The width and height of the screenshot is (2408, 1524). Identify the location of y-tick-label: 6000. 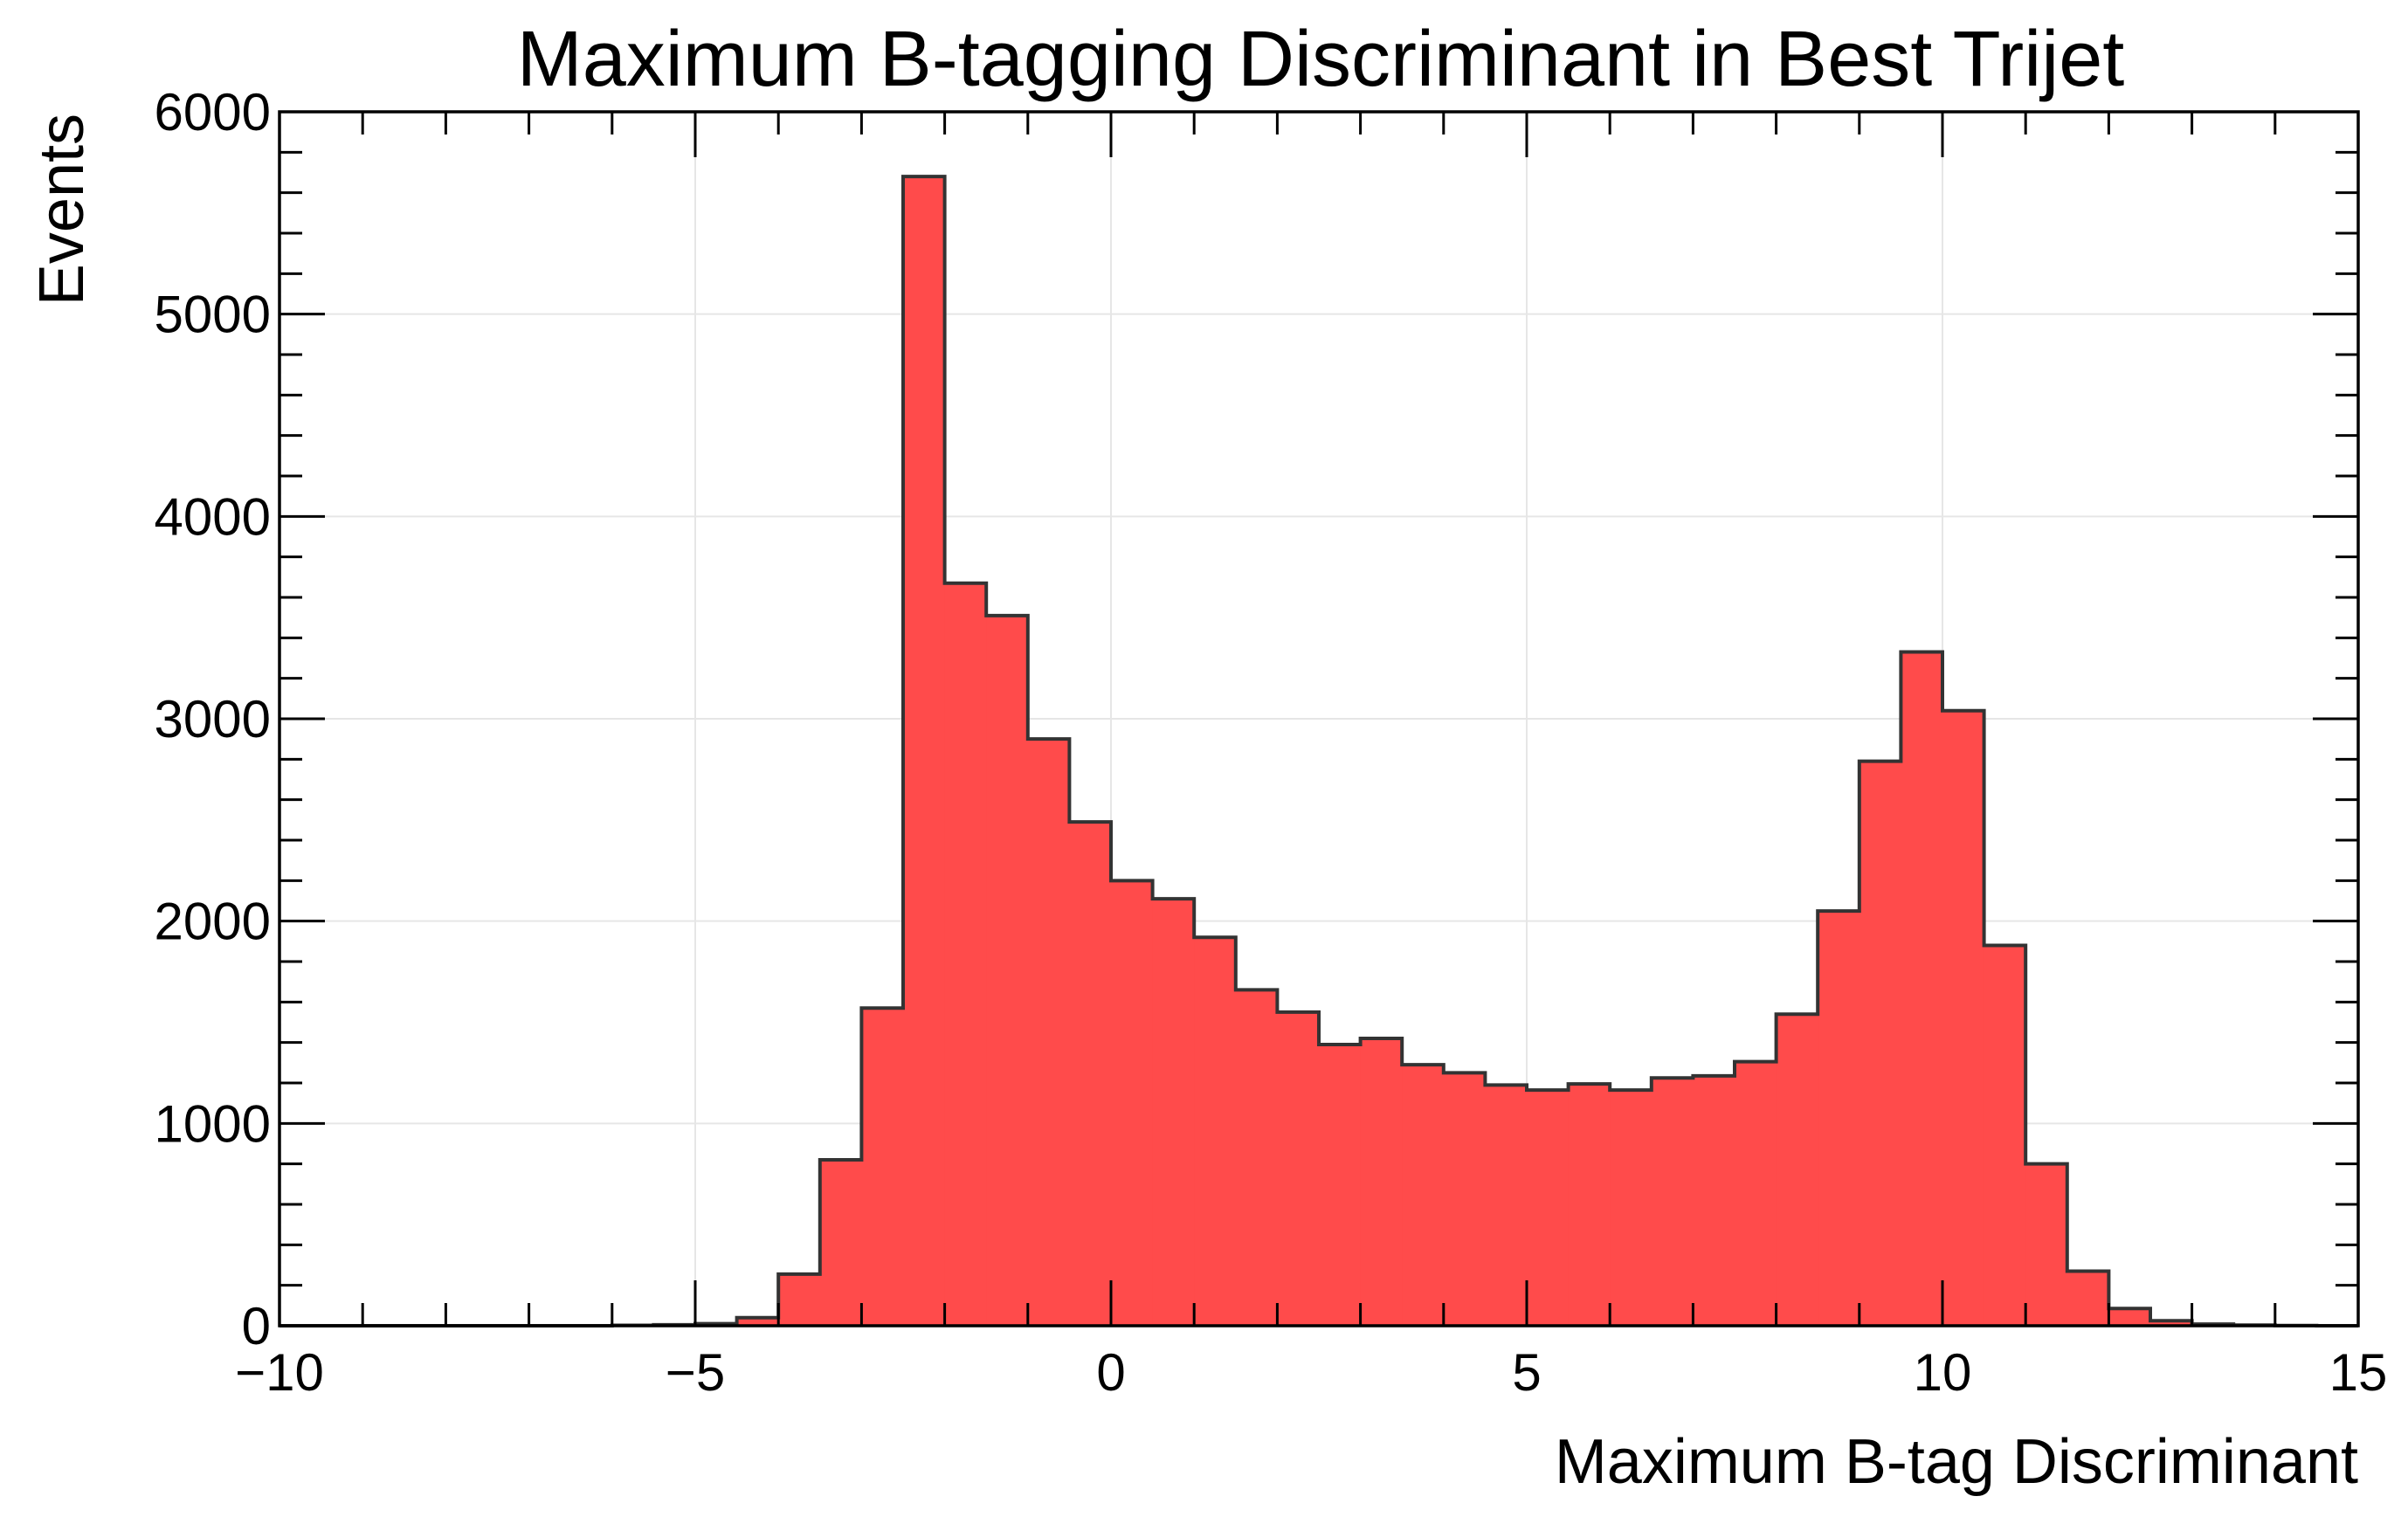
(213, 112).